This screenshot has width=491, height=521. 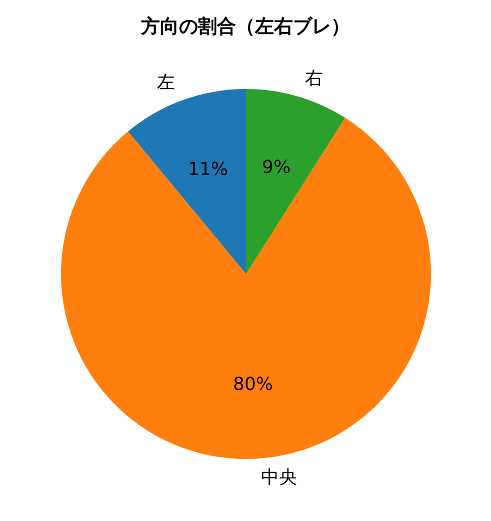 I want to click on slice-label: 左, so click(x=166, y=82).